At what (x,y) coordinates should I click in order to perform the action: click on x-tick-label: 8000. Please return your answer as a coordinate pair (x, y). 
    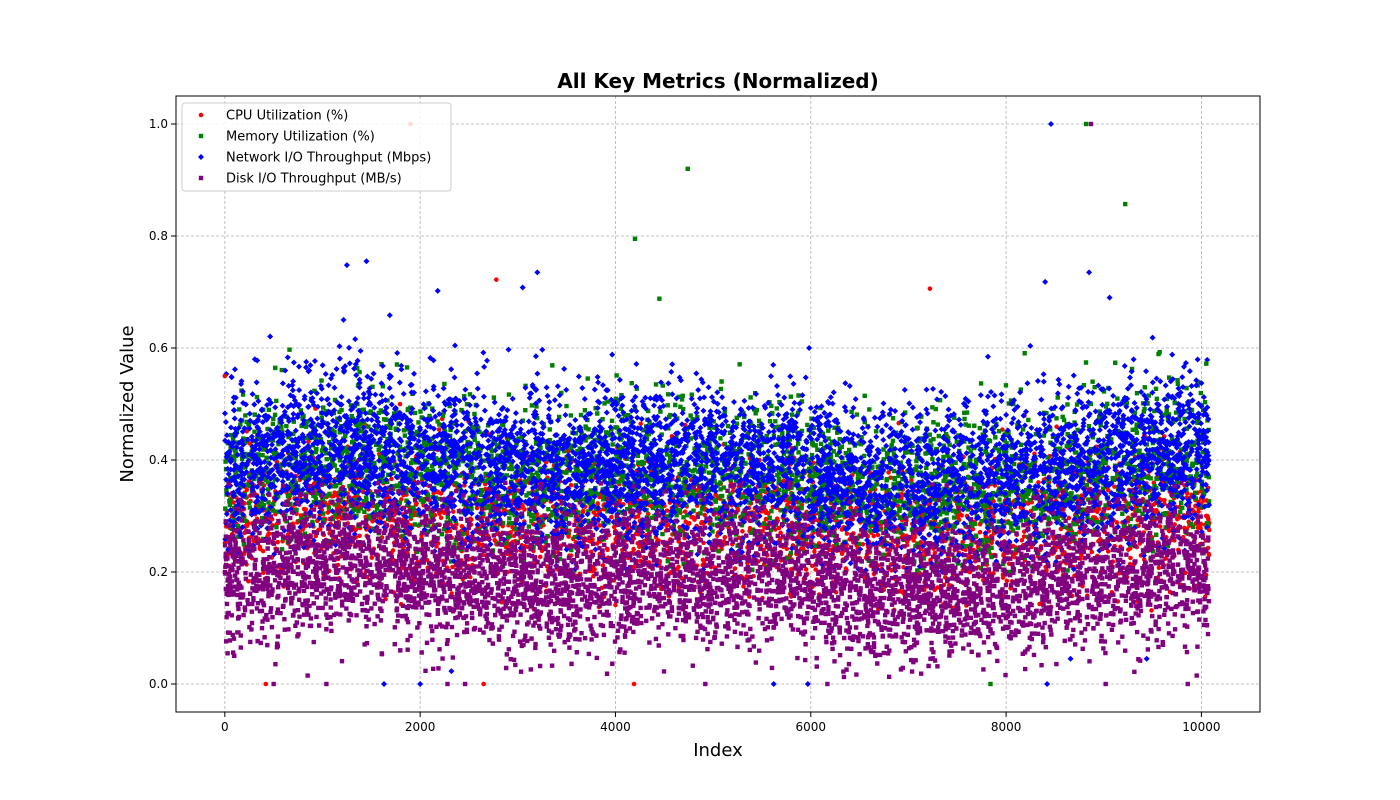
    Looking at the image, I should click on (1006, 727).